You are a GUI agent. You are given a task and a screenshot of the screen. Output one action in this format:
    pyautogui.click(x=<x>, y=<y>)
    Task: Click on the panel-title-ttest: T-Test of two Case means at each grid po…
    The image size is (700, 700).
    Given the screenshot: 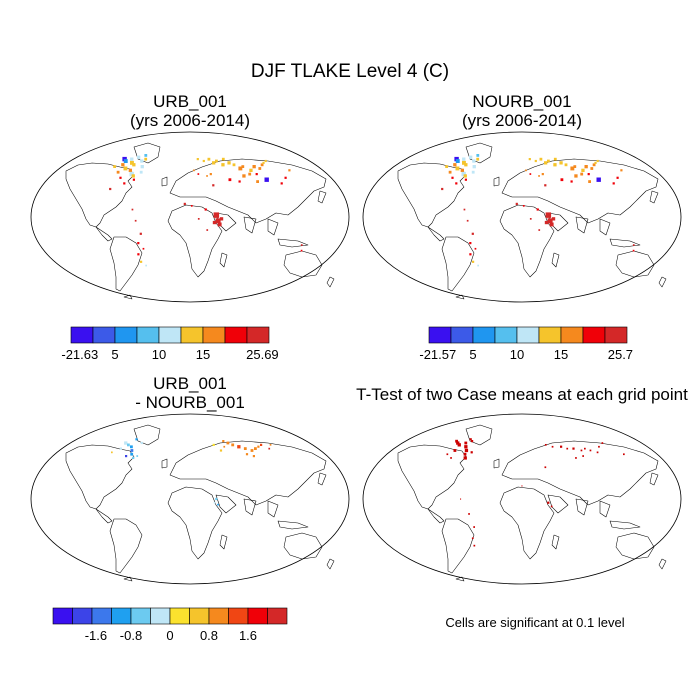 What is the action you would take?
    pyautogui.click(x=522, y=394)
    